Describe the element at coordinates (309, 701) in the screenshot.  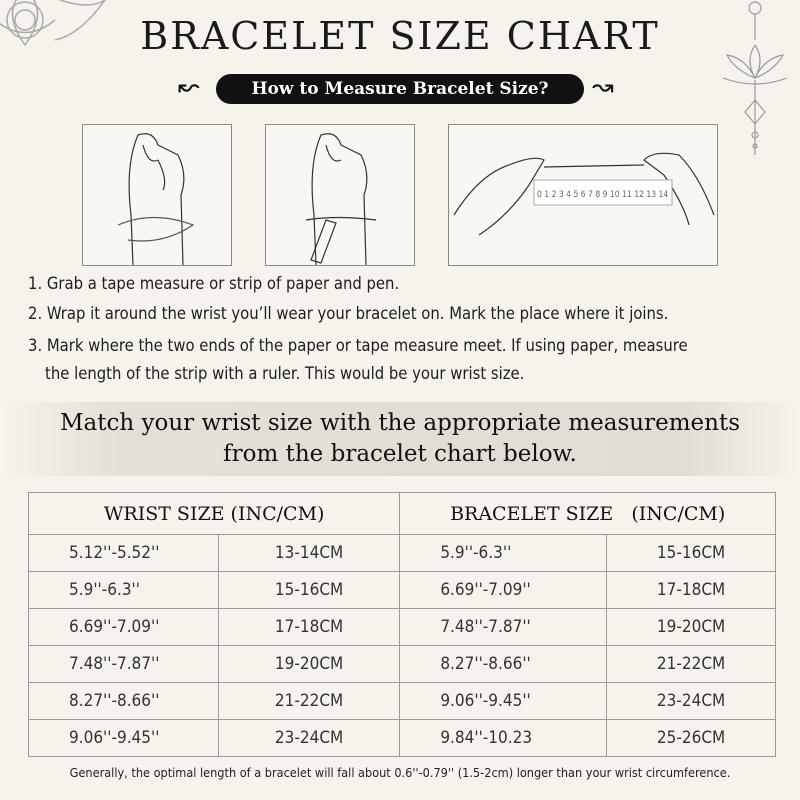
I see `wrist-cm-cell: 21-22CM` at that location.